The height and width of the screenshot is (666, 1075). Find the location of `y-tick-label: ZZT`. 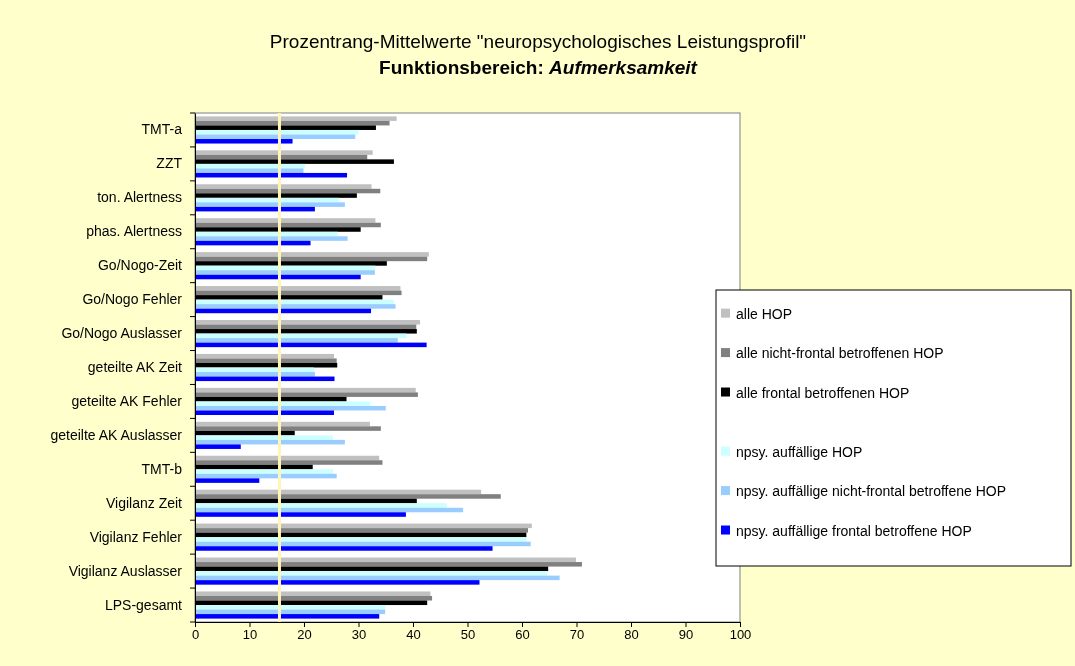

y-tick-label: ZZT is located at coordinates (169, 163).